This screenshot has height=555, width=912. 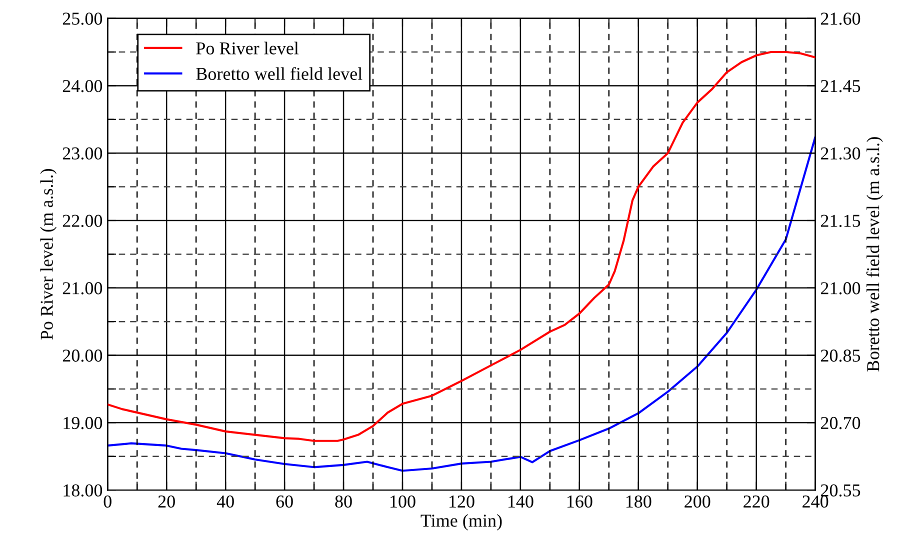 What do you see at coordinates (639, 501) in the screenshot?
I see `x-tick-label: 180` at bounding box center [639, 501].